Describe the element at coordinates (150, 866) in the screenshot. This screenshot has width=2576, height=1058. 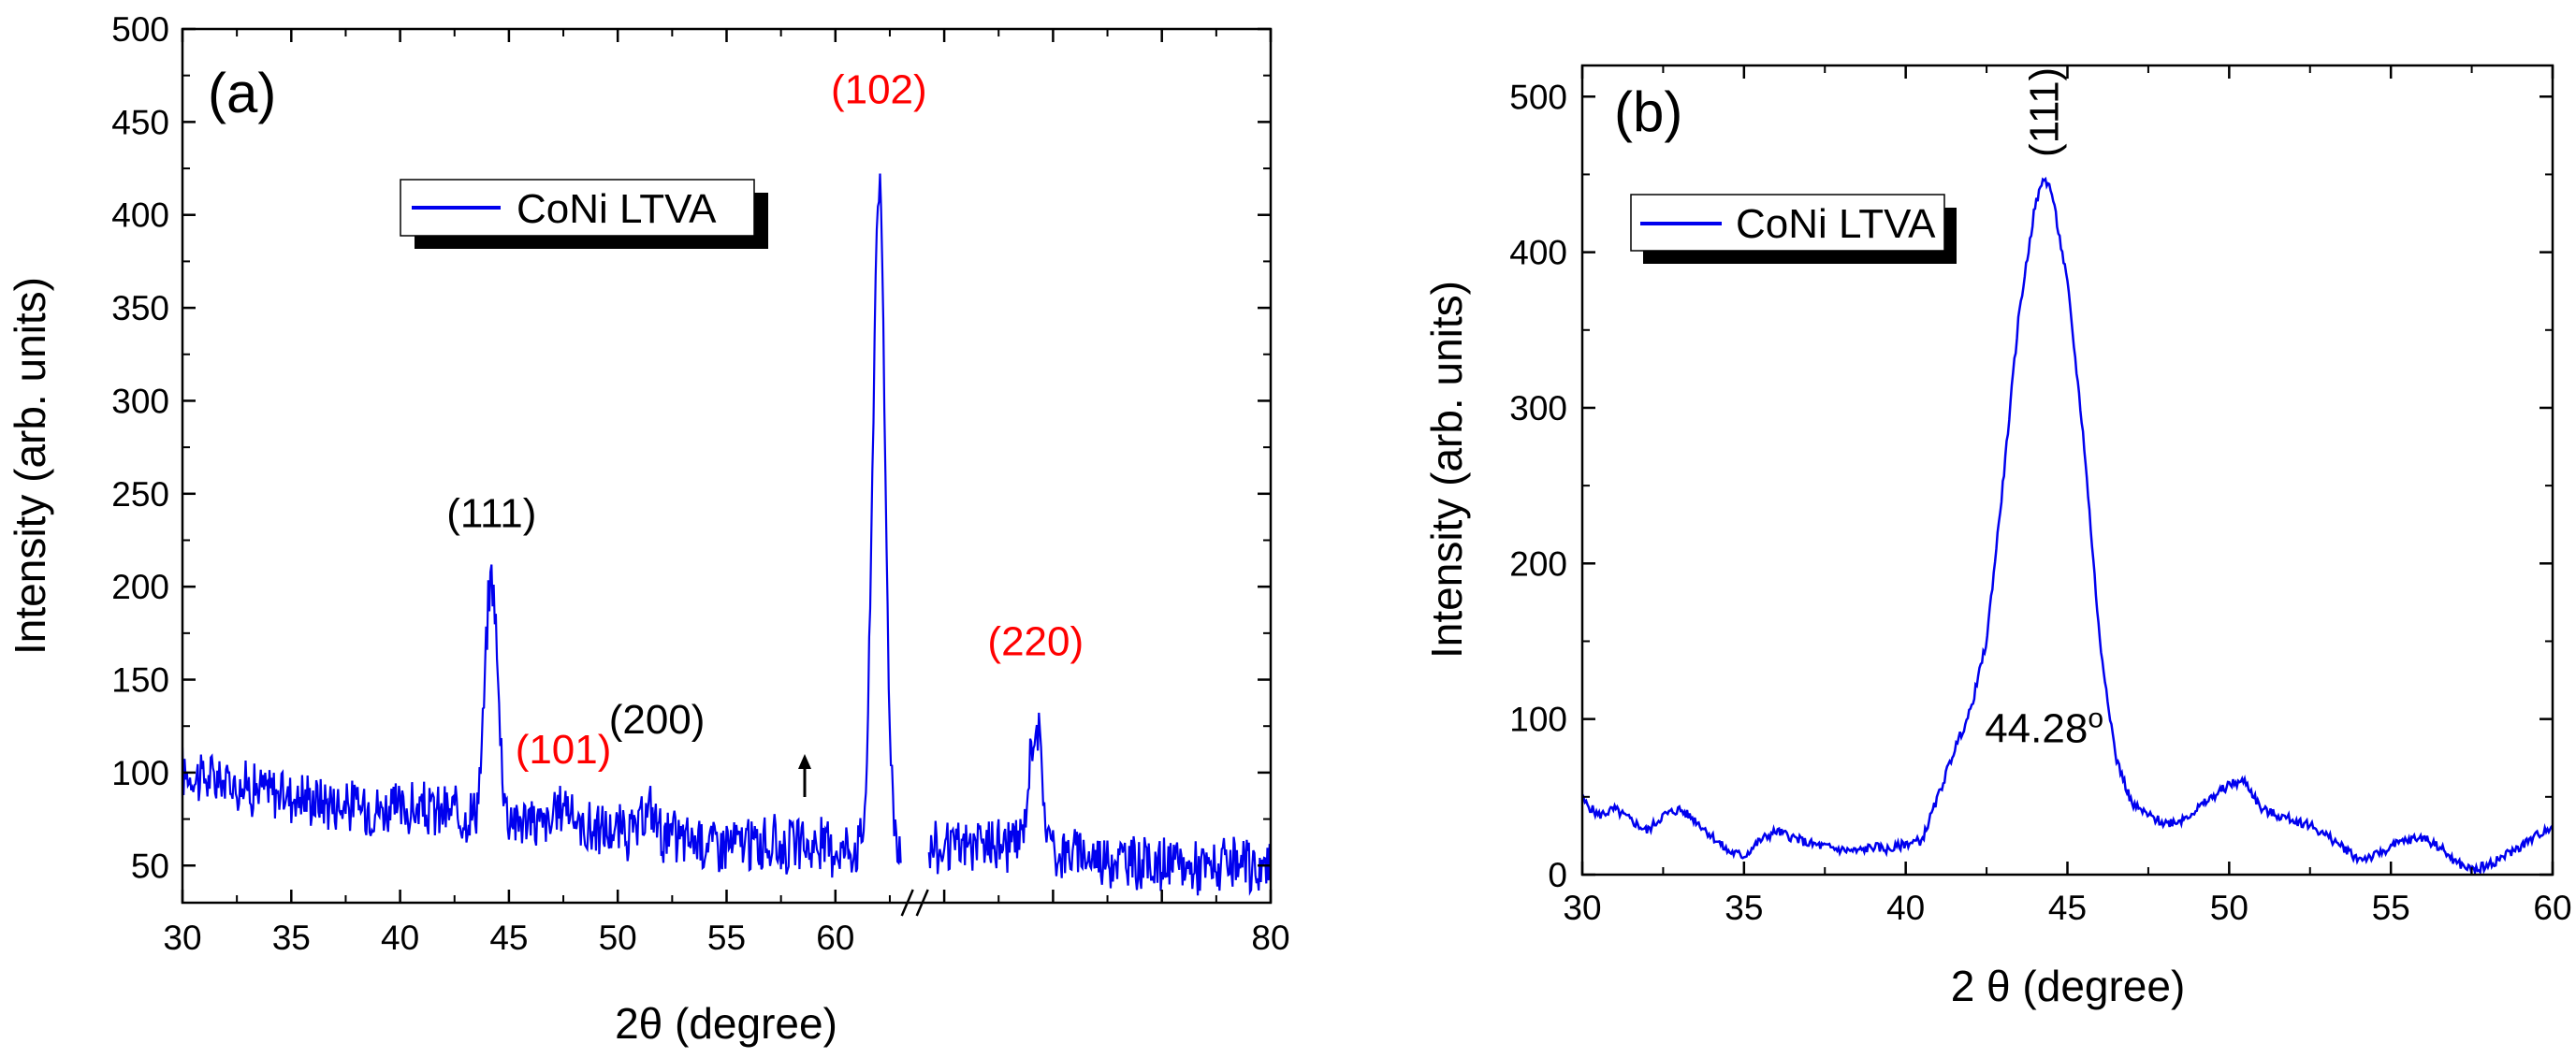
I see `y-tick-label: 50` at that location.